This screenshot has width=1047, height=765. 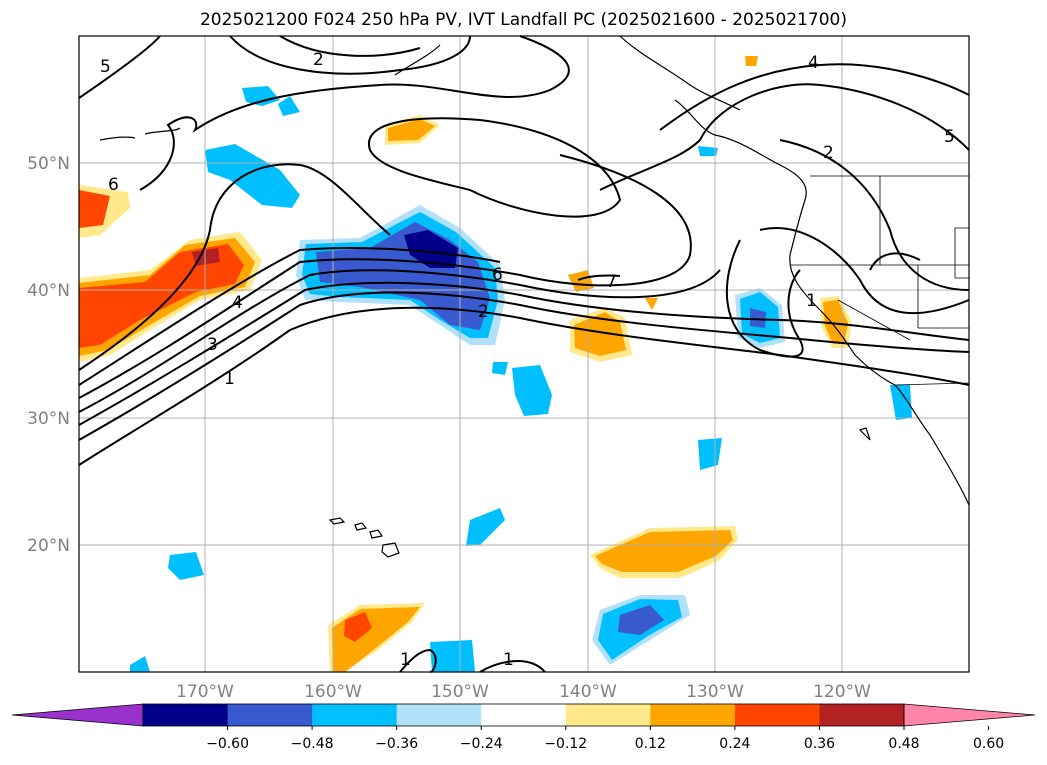 What do you see at coordinates (715, 692) in the screenshot?
I see `lon-label: 130°W` at bounding box center [715, 692].